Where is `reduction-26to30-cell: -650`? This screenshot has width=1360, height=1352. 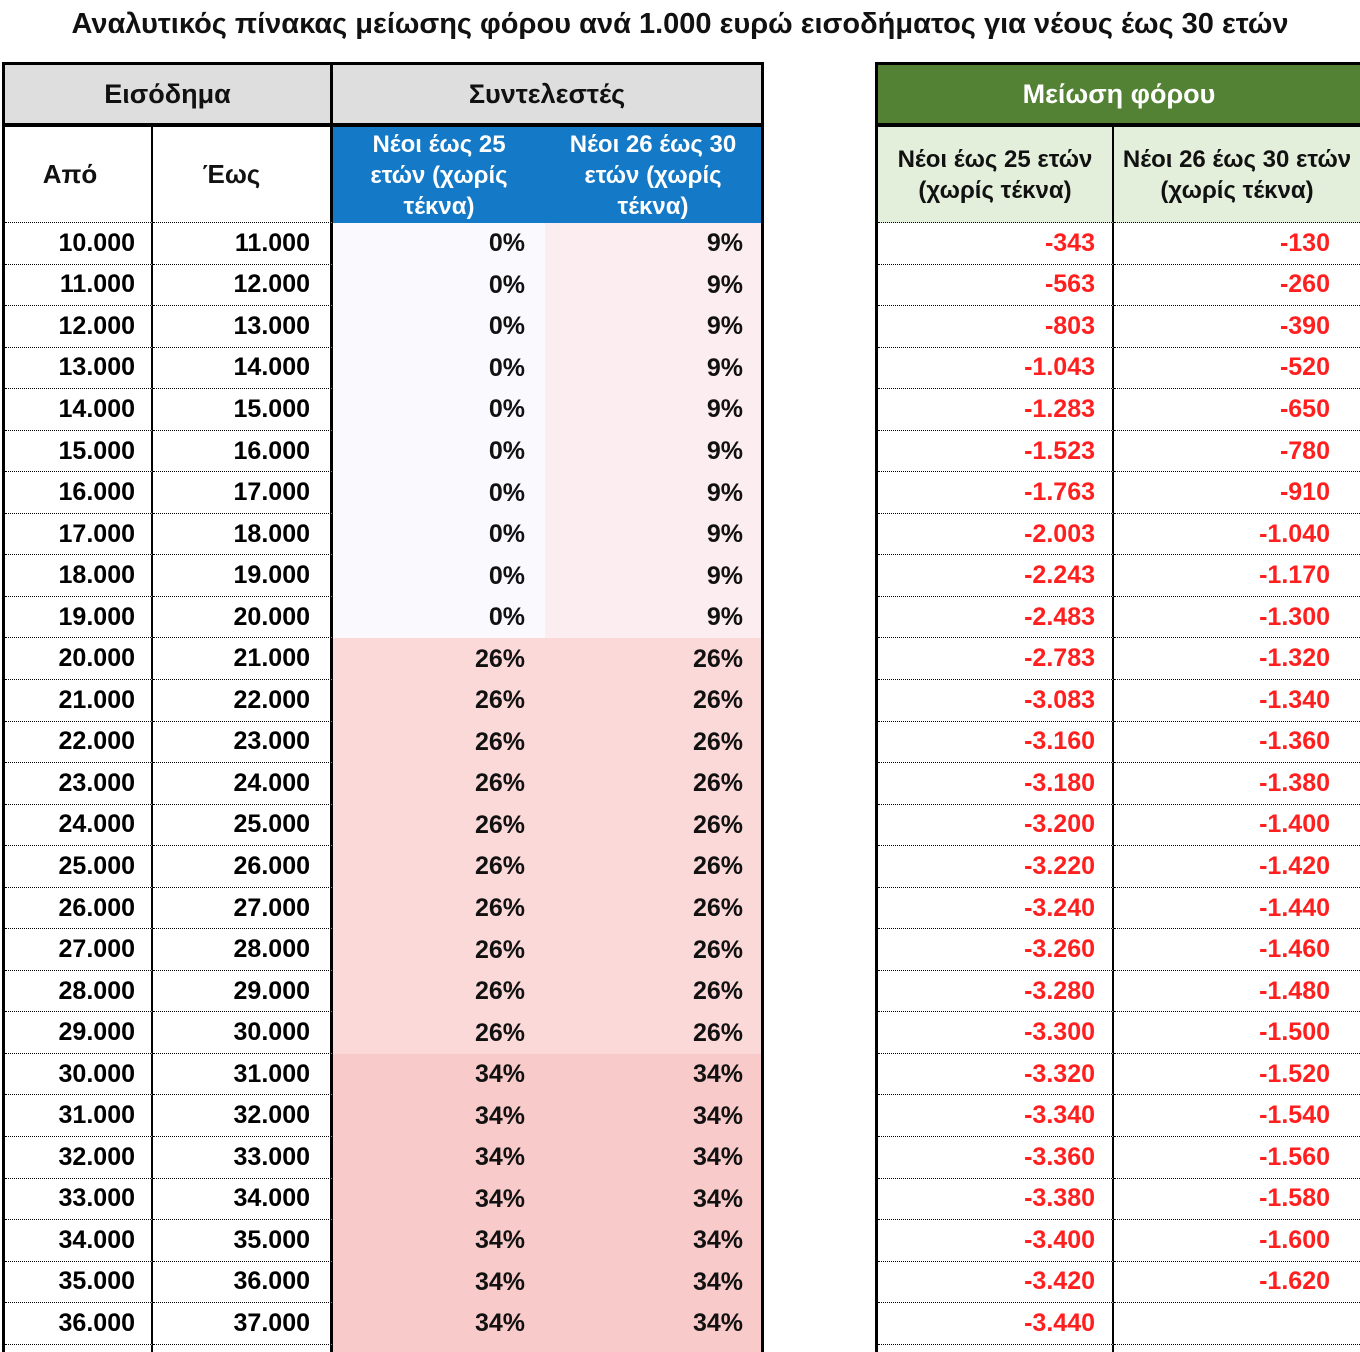
reduction-26to30-cell: -650 is located at coordinates (1237, 410).